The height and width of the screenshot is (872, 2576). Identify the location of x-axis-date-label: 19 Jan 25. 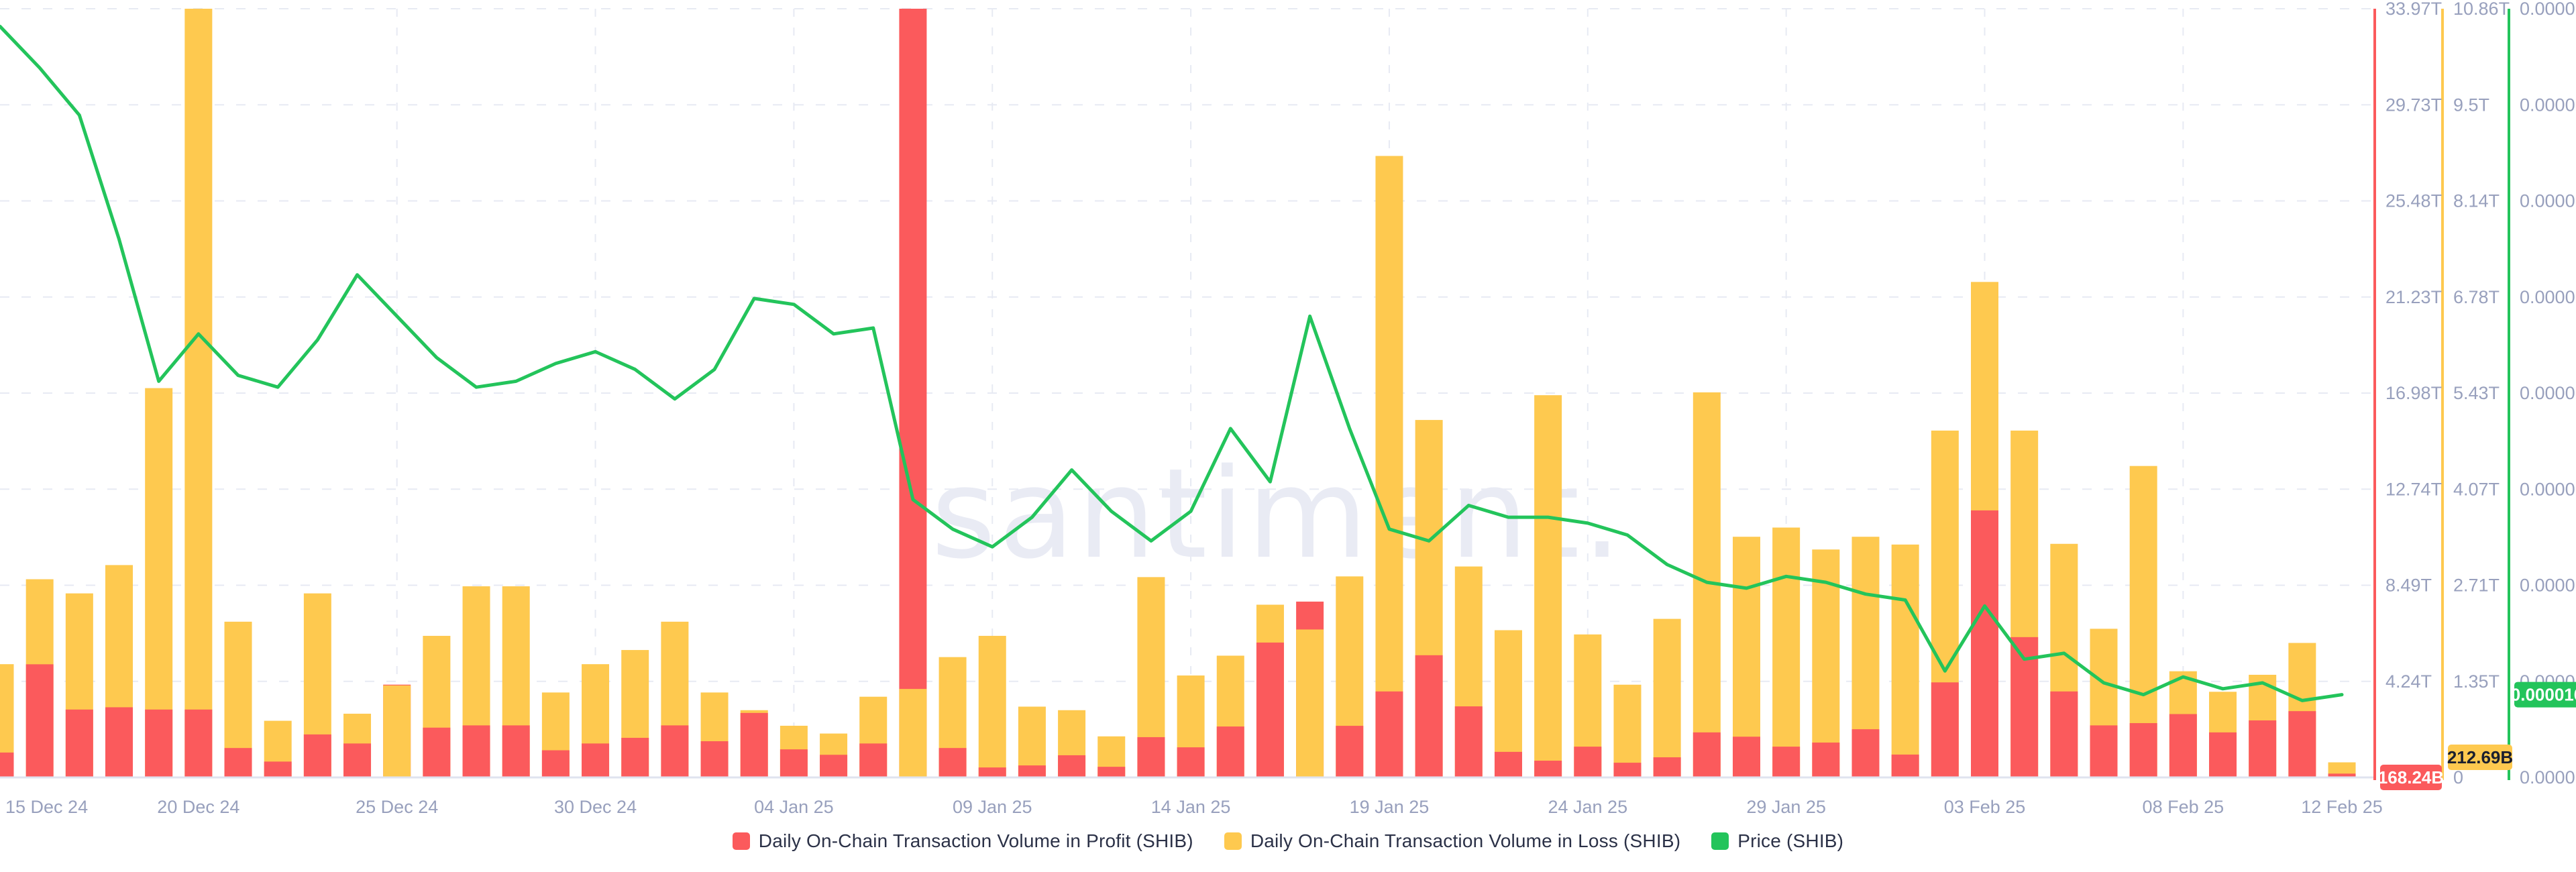
(1390, 807).